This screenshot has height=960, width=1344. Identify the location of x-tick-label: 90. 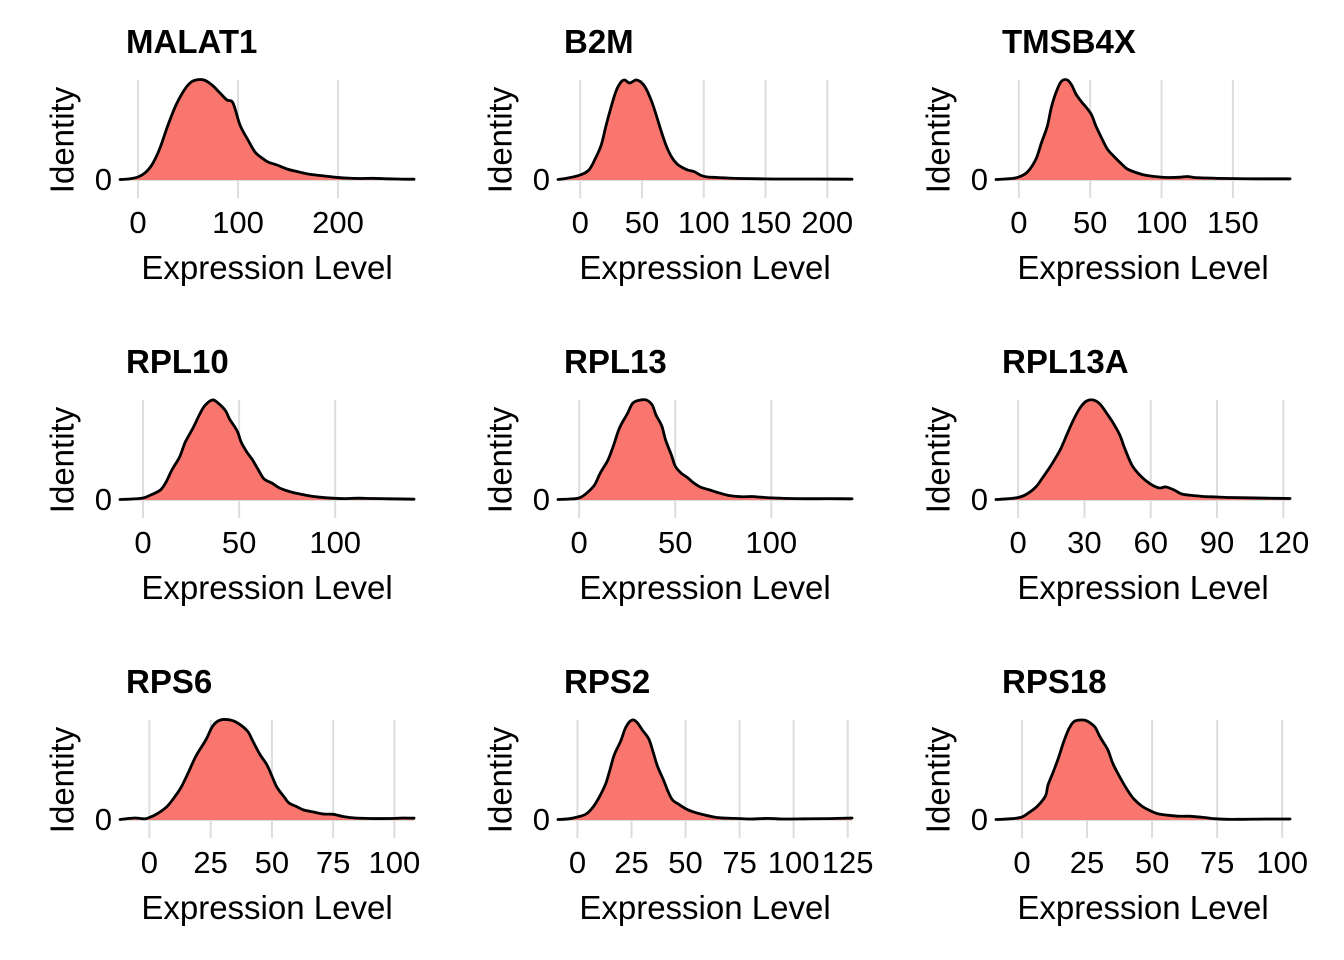
(1217, 542).